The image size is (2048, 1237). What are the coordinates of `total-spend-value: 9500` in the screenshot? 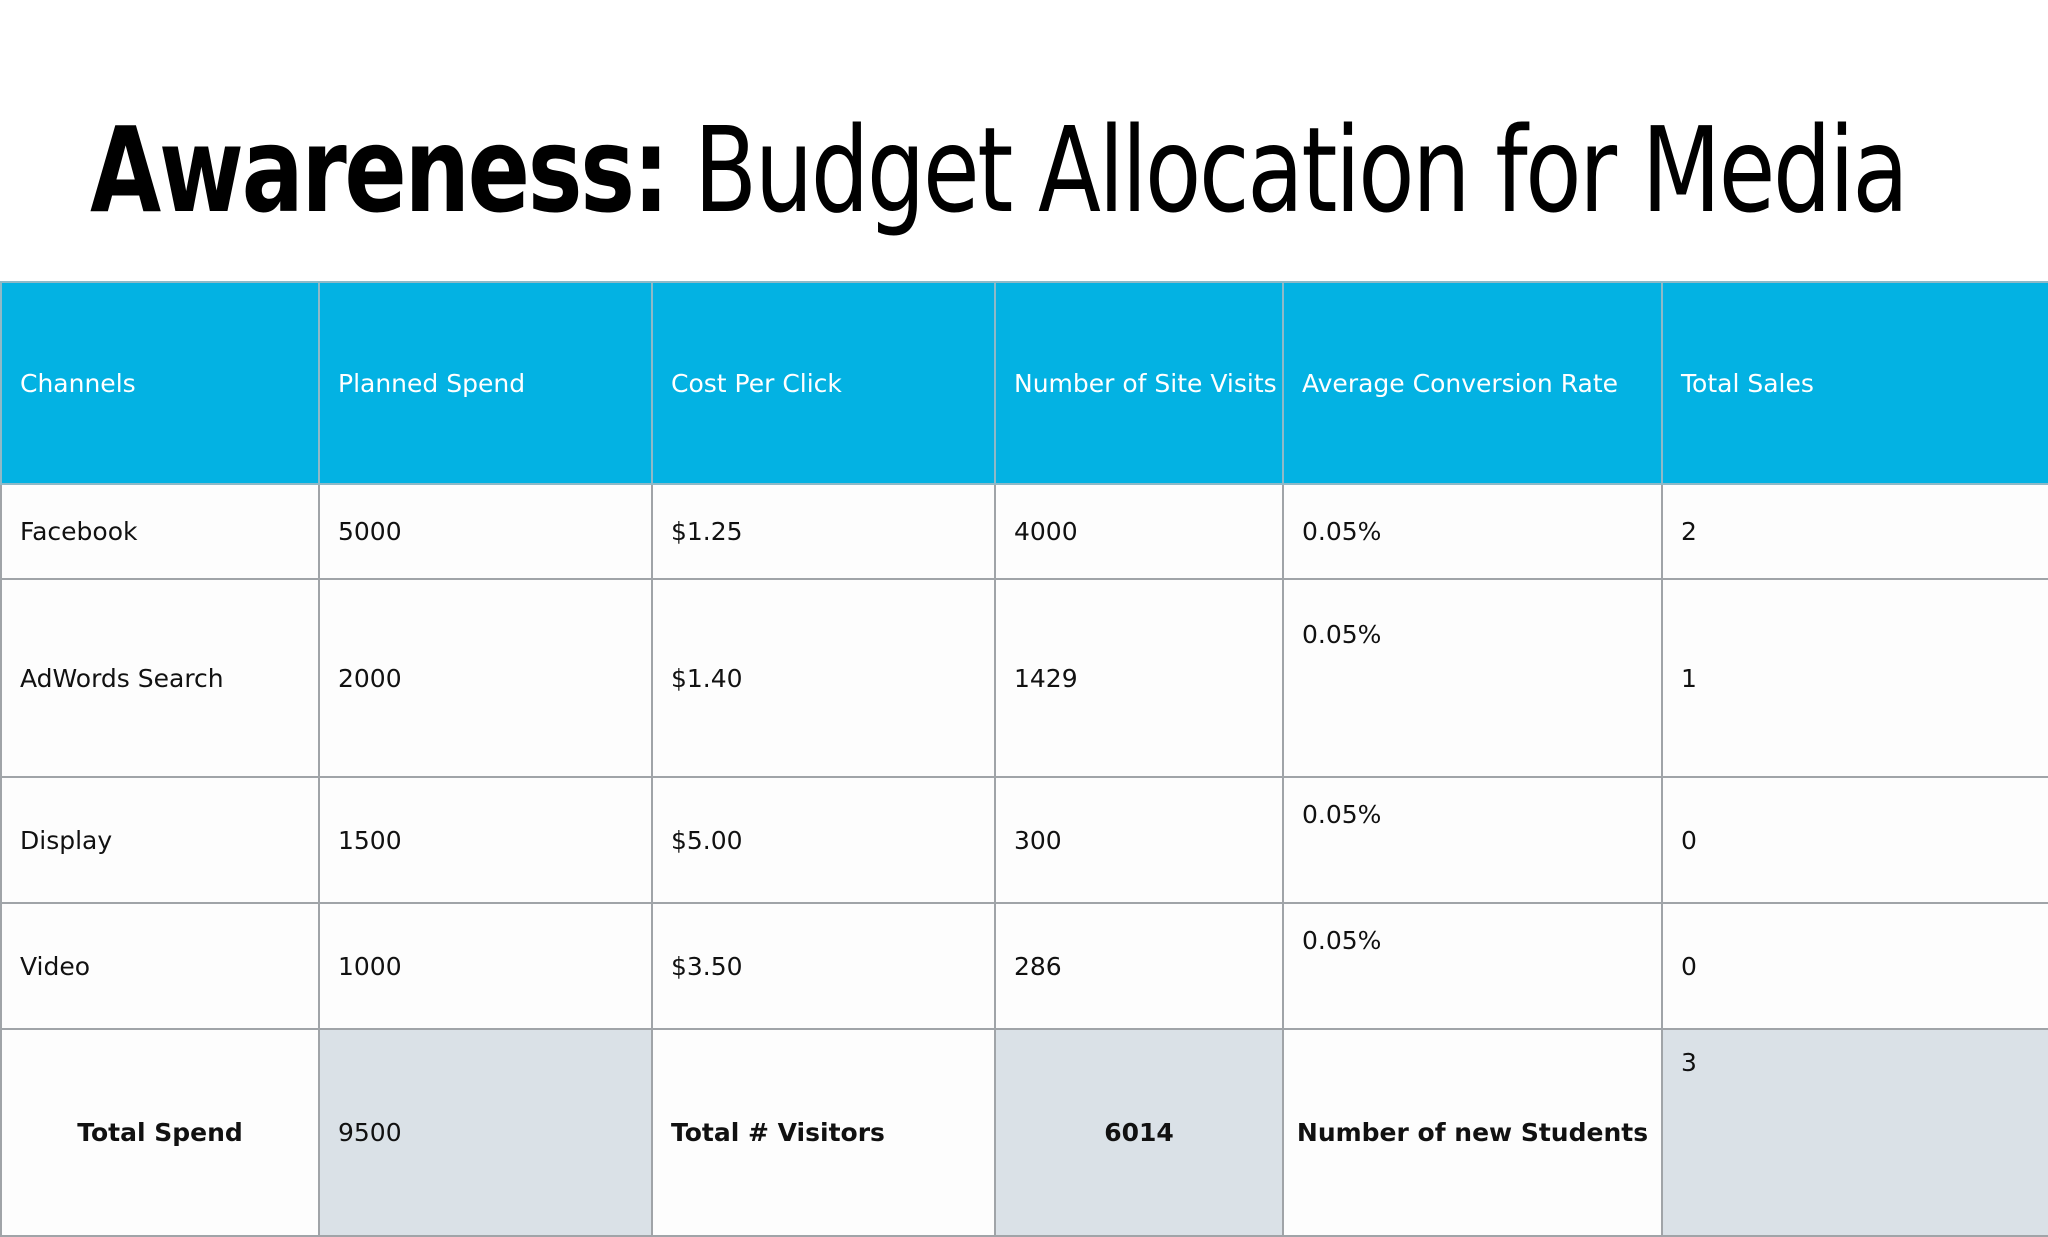 It's located at (485, 1132).